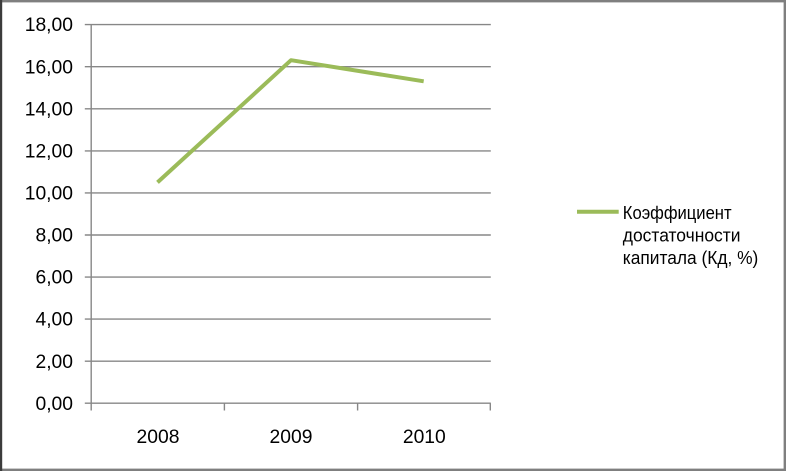  I want to click on svg-text: Коэффициент, so click(677, 212).